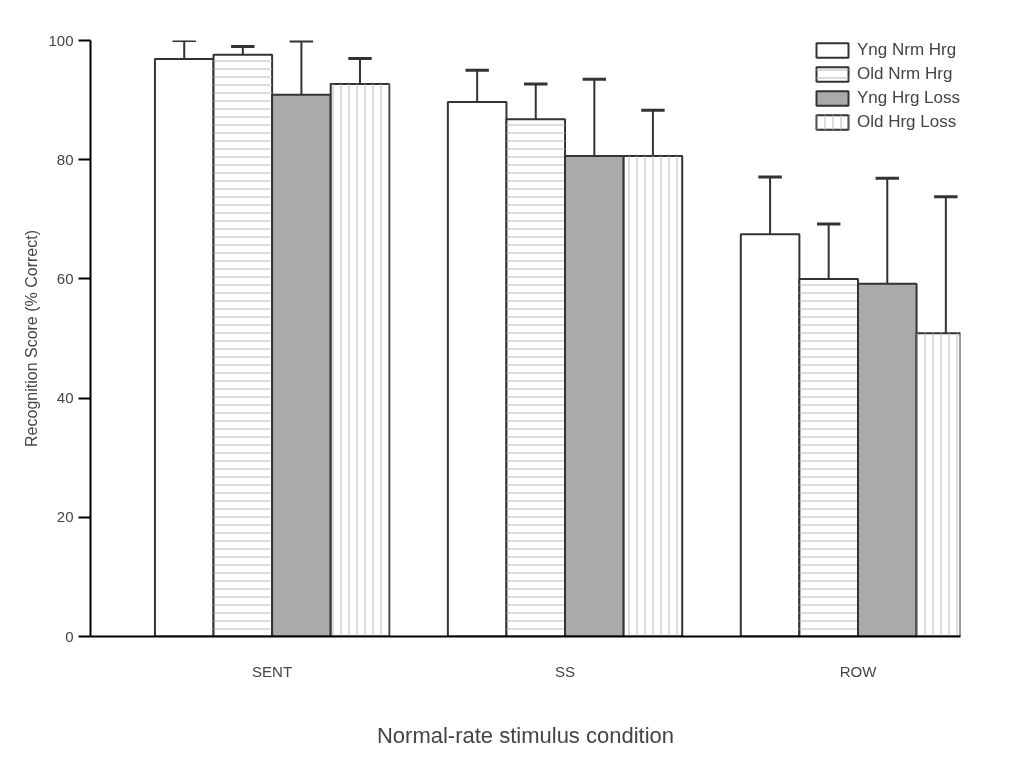 This screenshot has width=1021, height=776. What do you see at coordinates (858, 671) in the screenshot?
I see `x-tick-label: ROW` at bounding box center [858, 671].